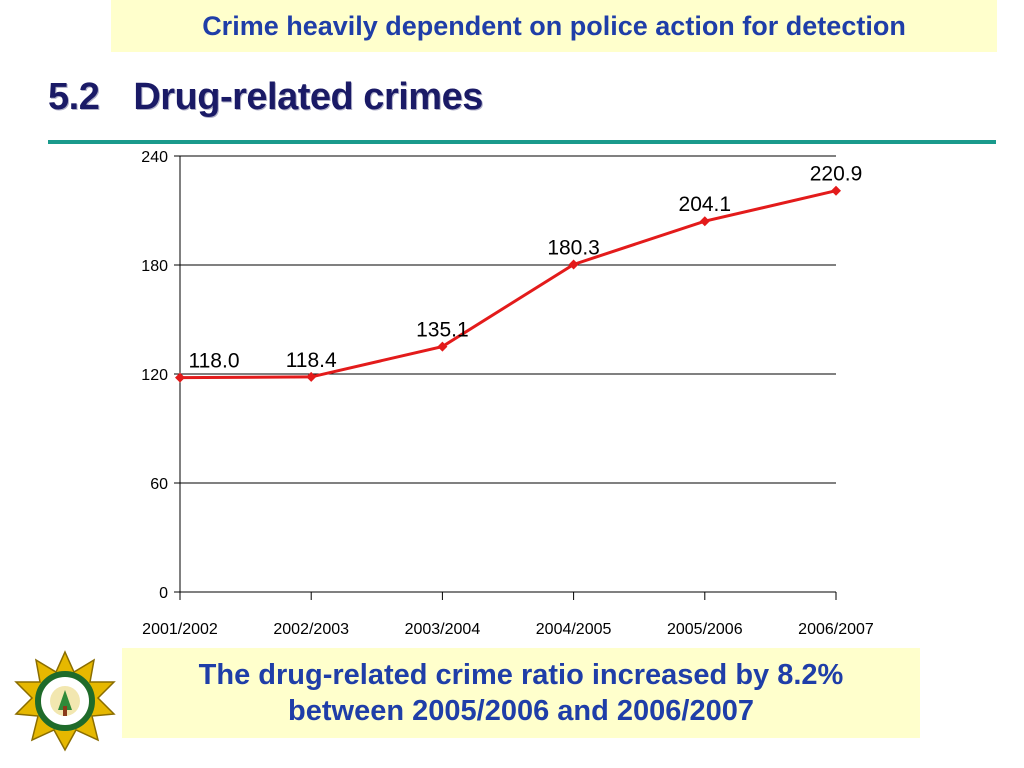 This screenshot has width=1024, height=768. Describe the element at coordinates (521, 711) in the screenshot. I see `summary-line-2: between 2005/2006 and 2006/2007` at that location.